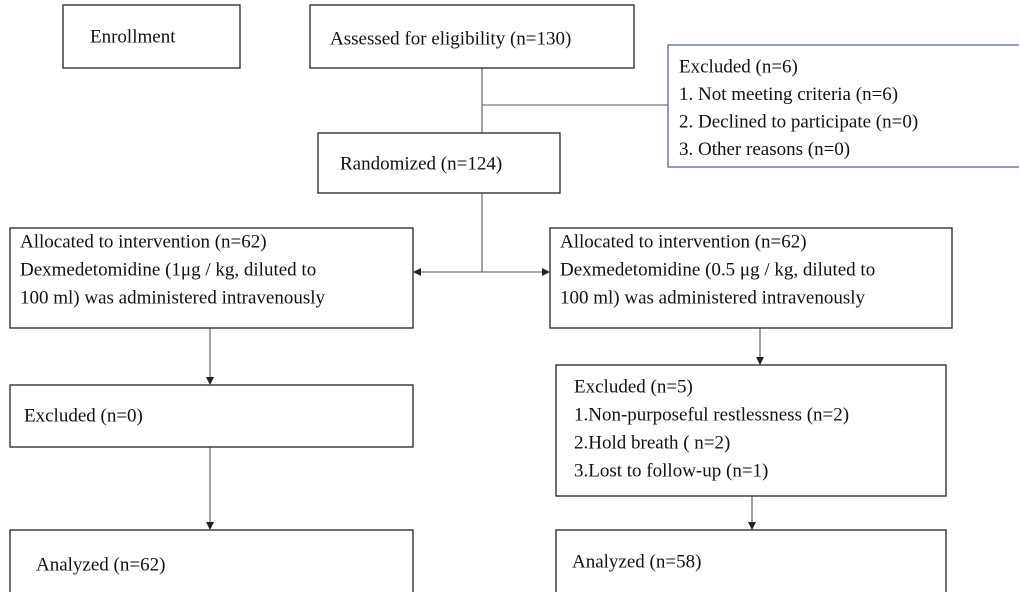 This screenshot has height=592, width=1019. What do you see at coordinates (133, 36) in the screenshot?
I see `node-text: Enrollment` at bounding box center [133, 36].